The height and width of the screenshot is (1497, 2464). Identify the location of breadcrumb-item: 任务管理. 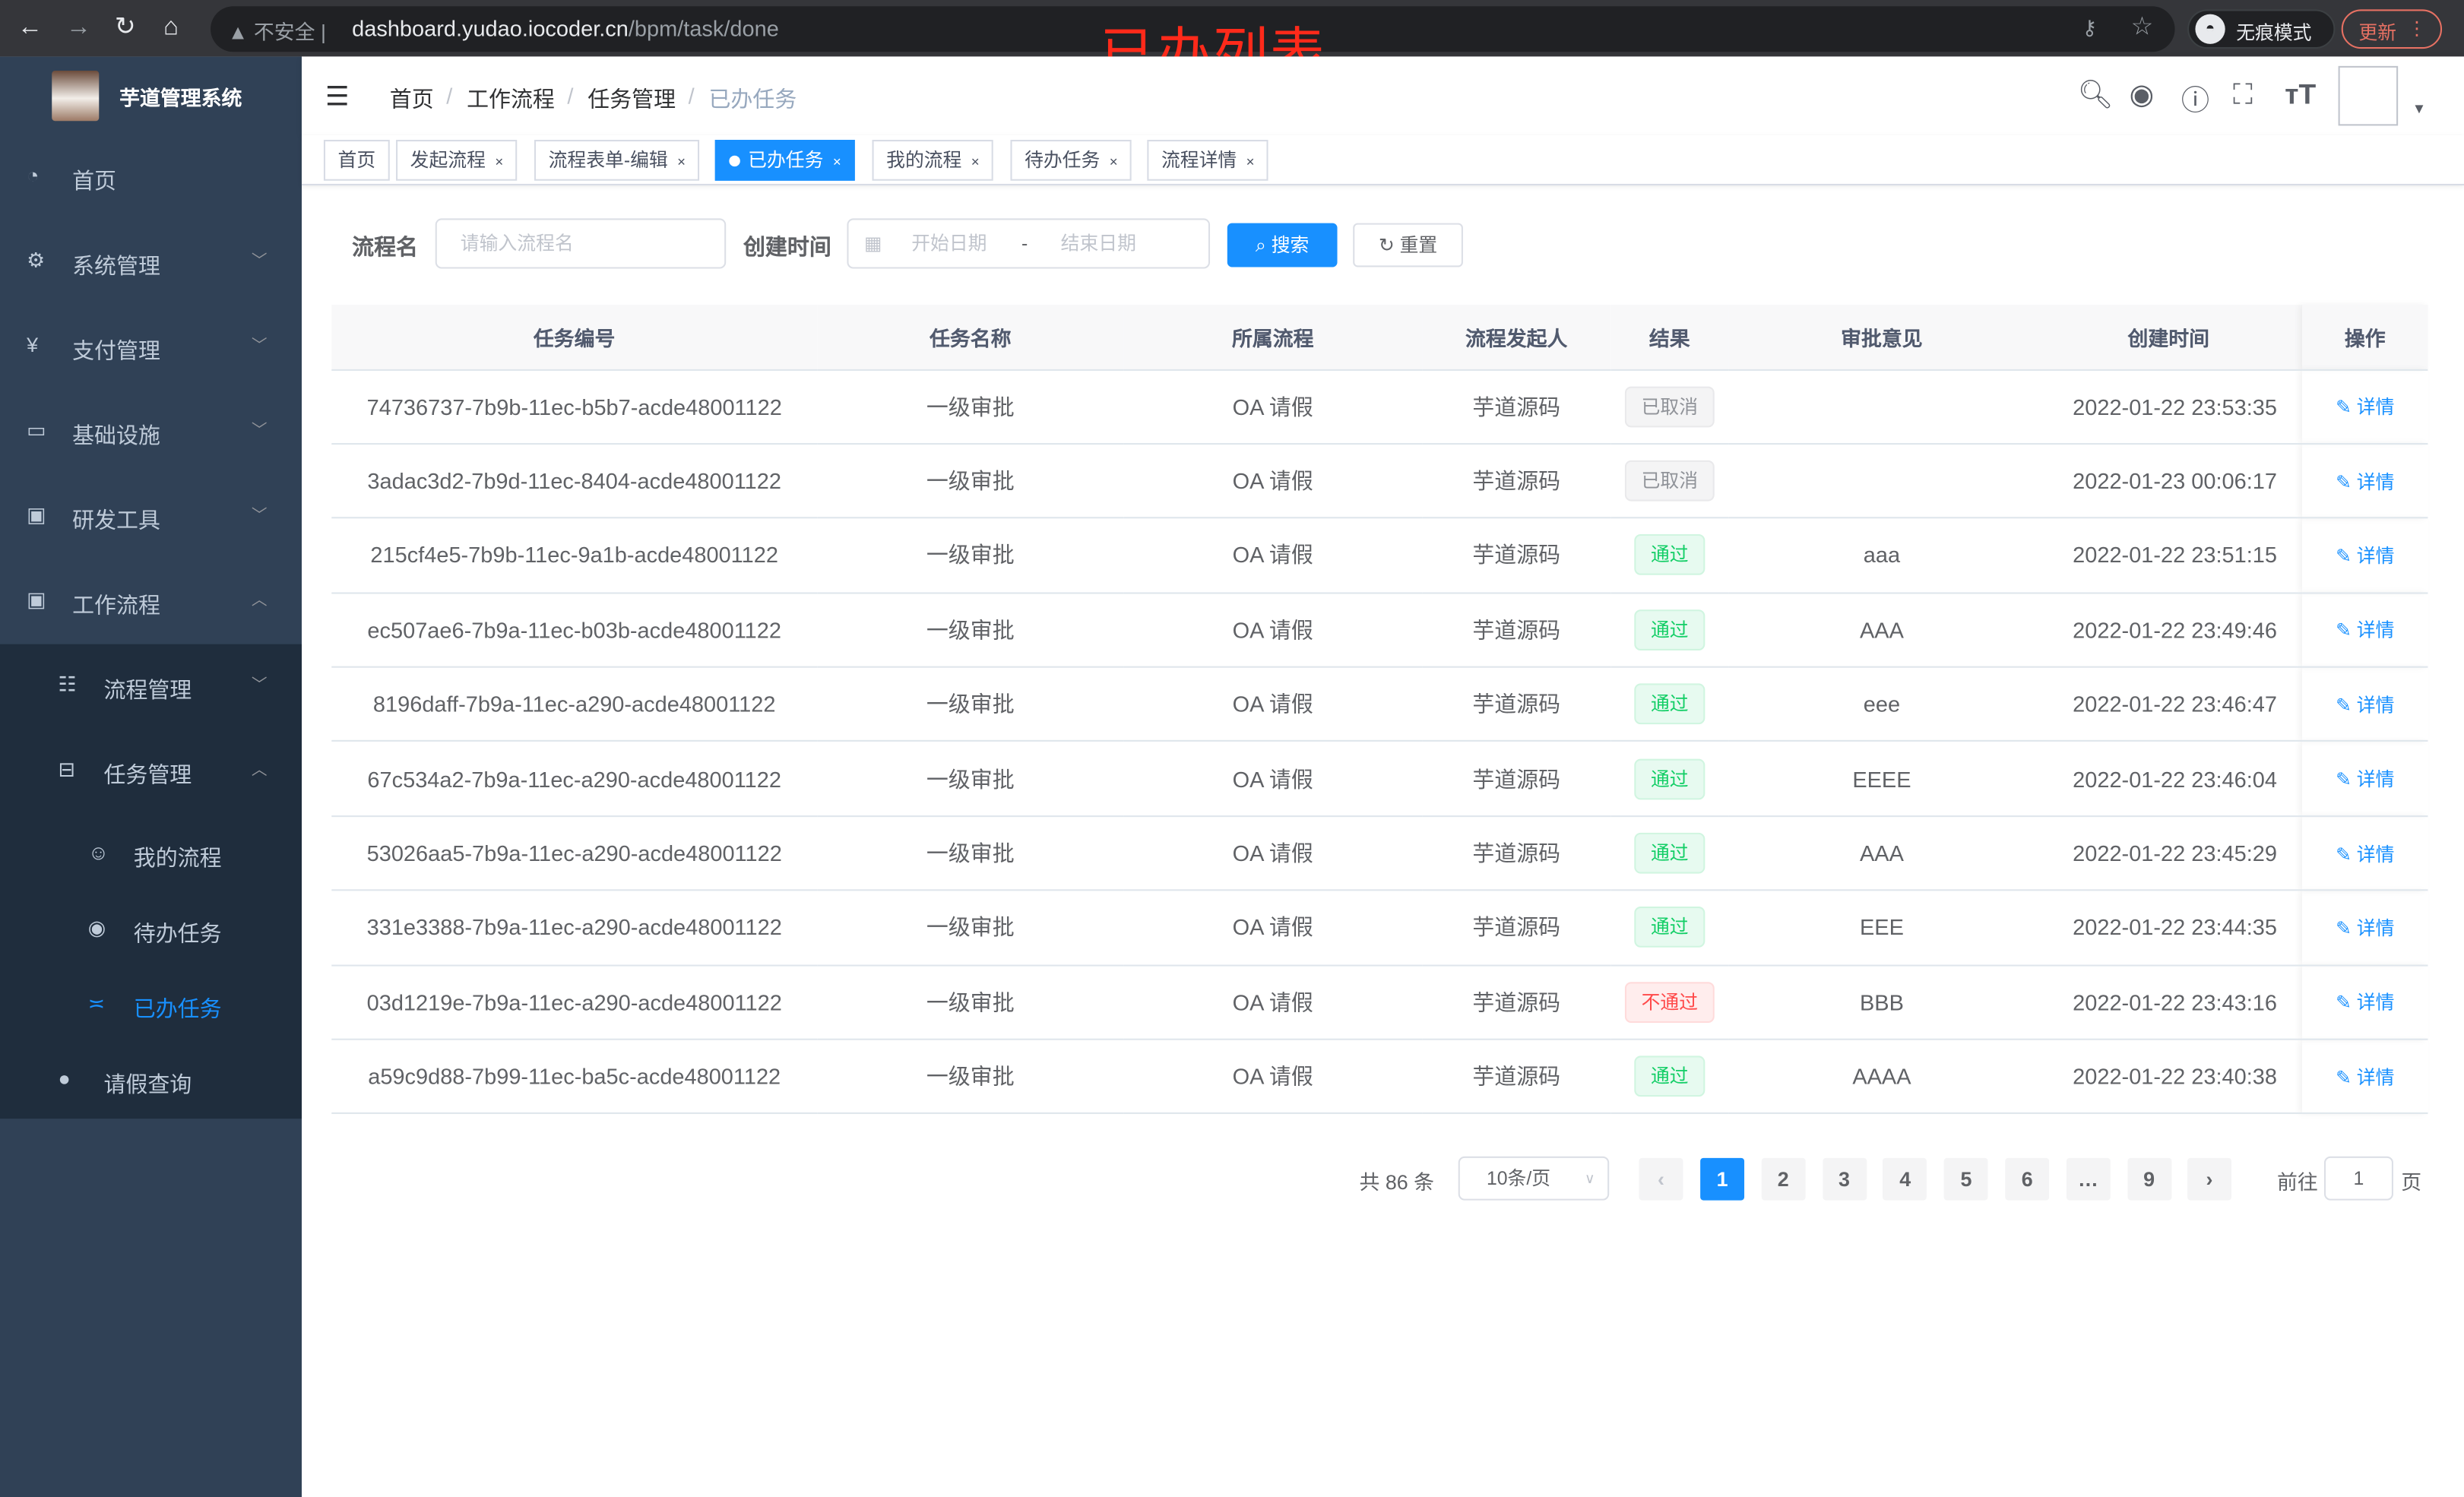
(631, 99).